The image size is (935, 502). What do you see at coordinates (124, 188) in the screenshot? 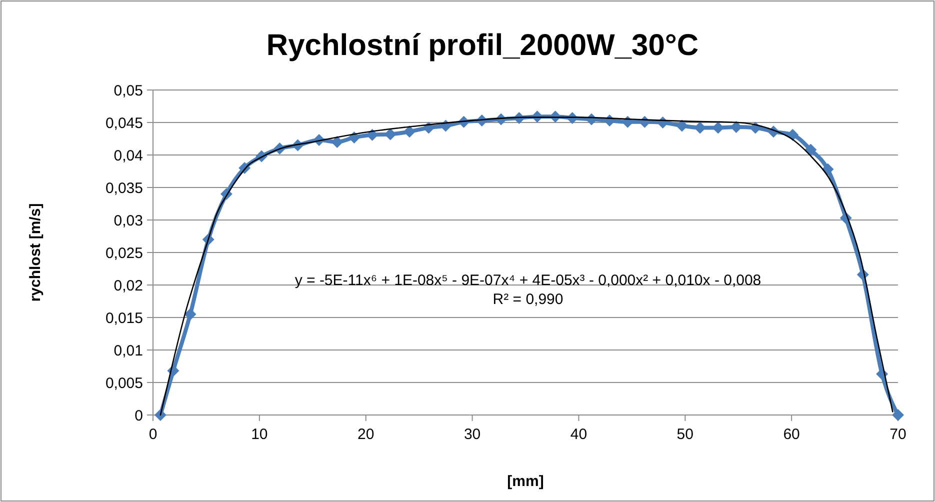
I see `y-tick-label: 0,035` at bounding box center [124, 188].